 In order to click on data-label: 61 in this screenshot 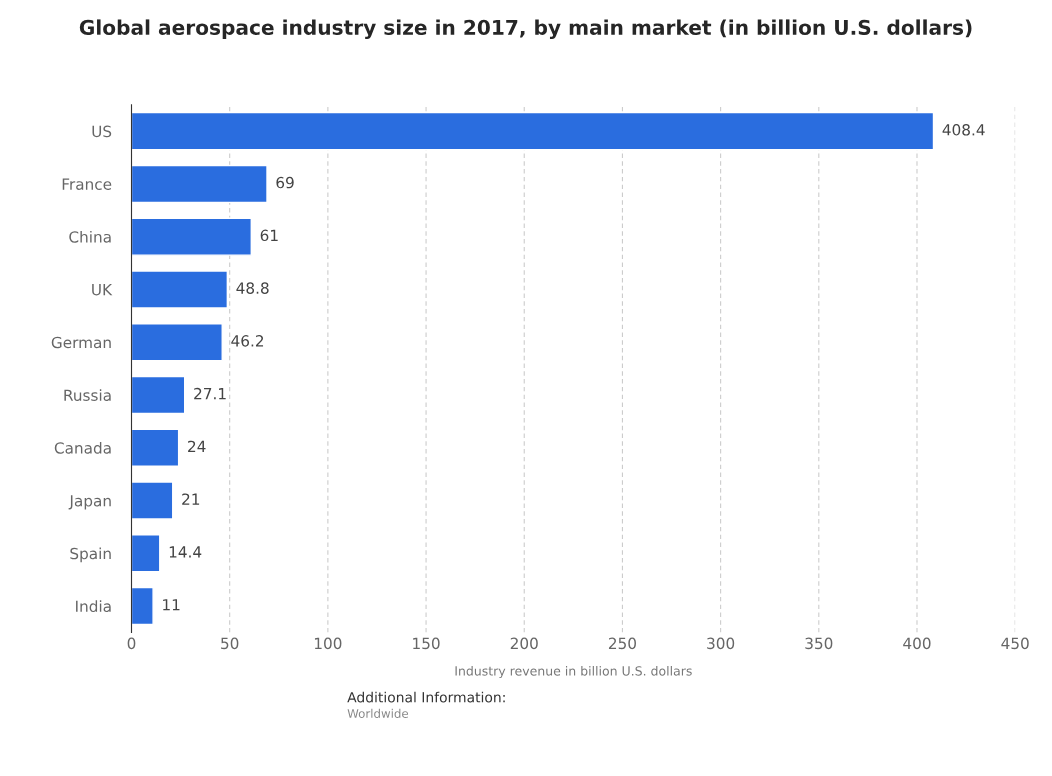, I will do `click(269, 235)`.